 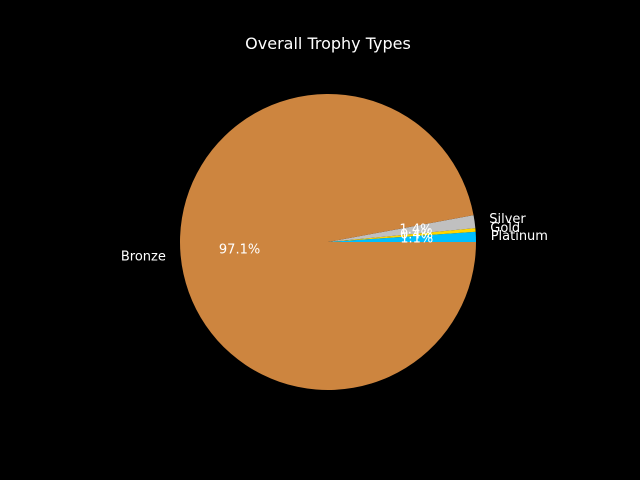 What do you see at coordinates (416, 238) in the screenshot?
I see `slice-percent-platinum: 1.1%` at bounding box center [416, 238].